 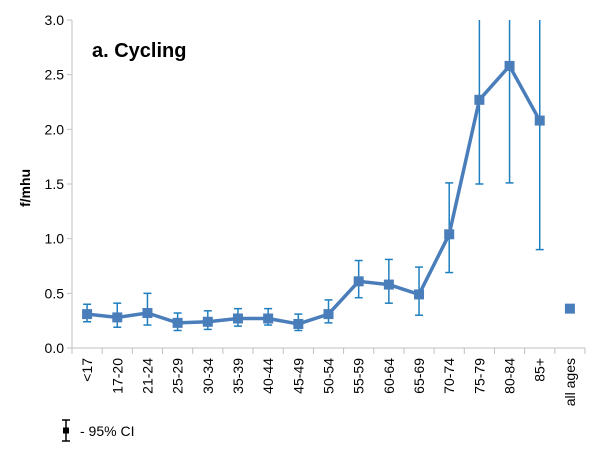 I want to click on y-tick-label: 3.0, so click(x=55, y=20).